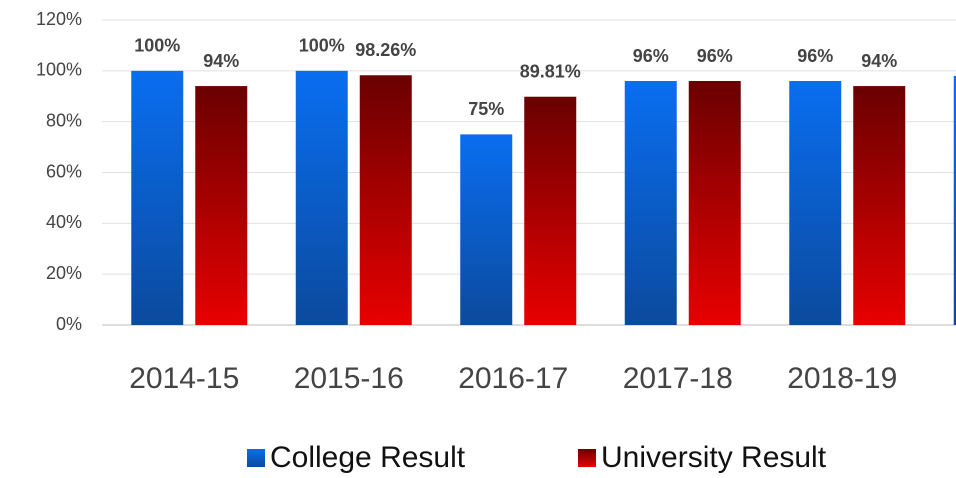 The height and width of the screenshot is (478, 956). I want to click on y-tick-label: 80%, so click(64, 120).